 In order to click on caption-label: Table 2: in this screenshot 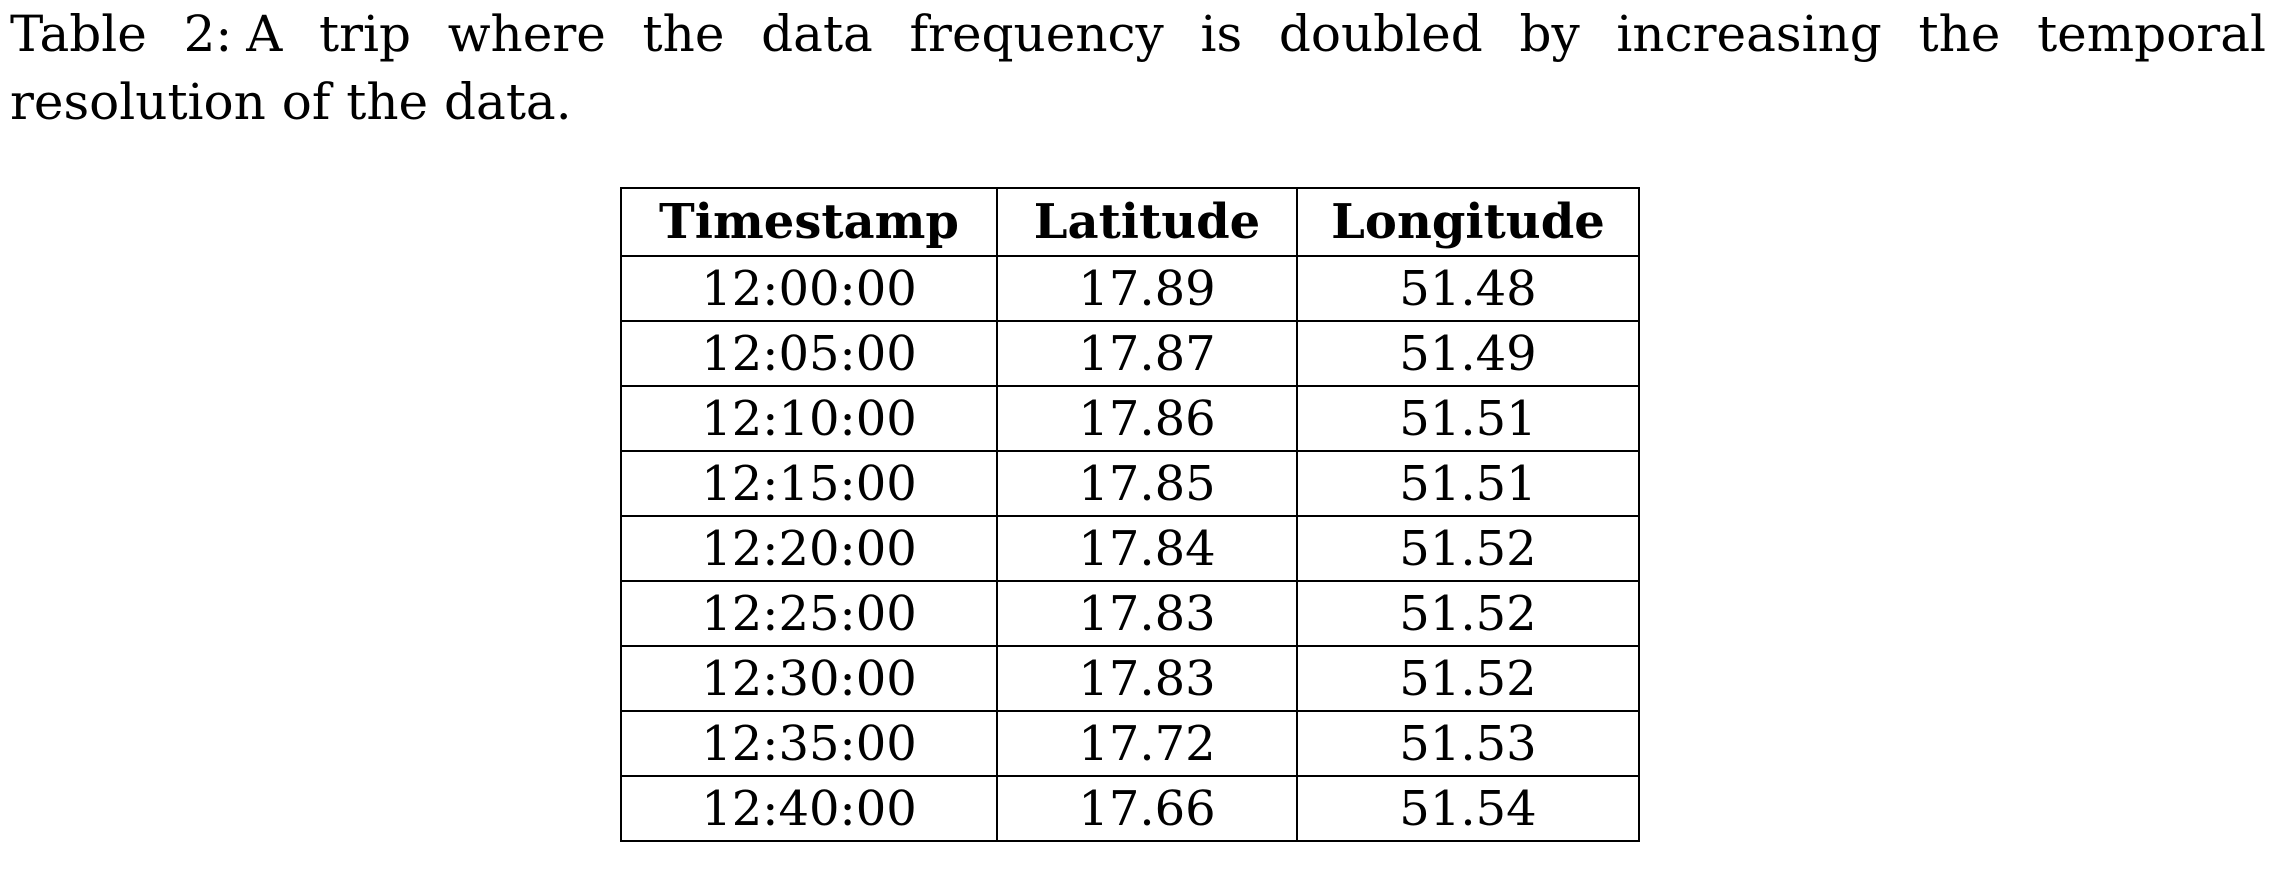, I will do `click(121, 34)`.